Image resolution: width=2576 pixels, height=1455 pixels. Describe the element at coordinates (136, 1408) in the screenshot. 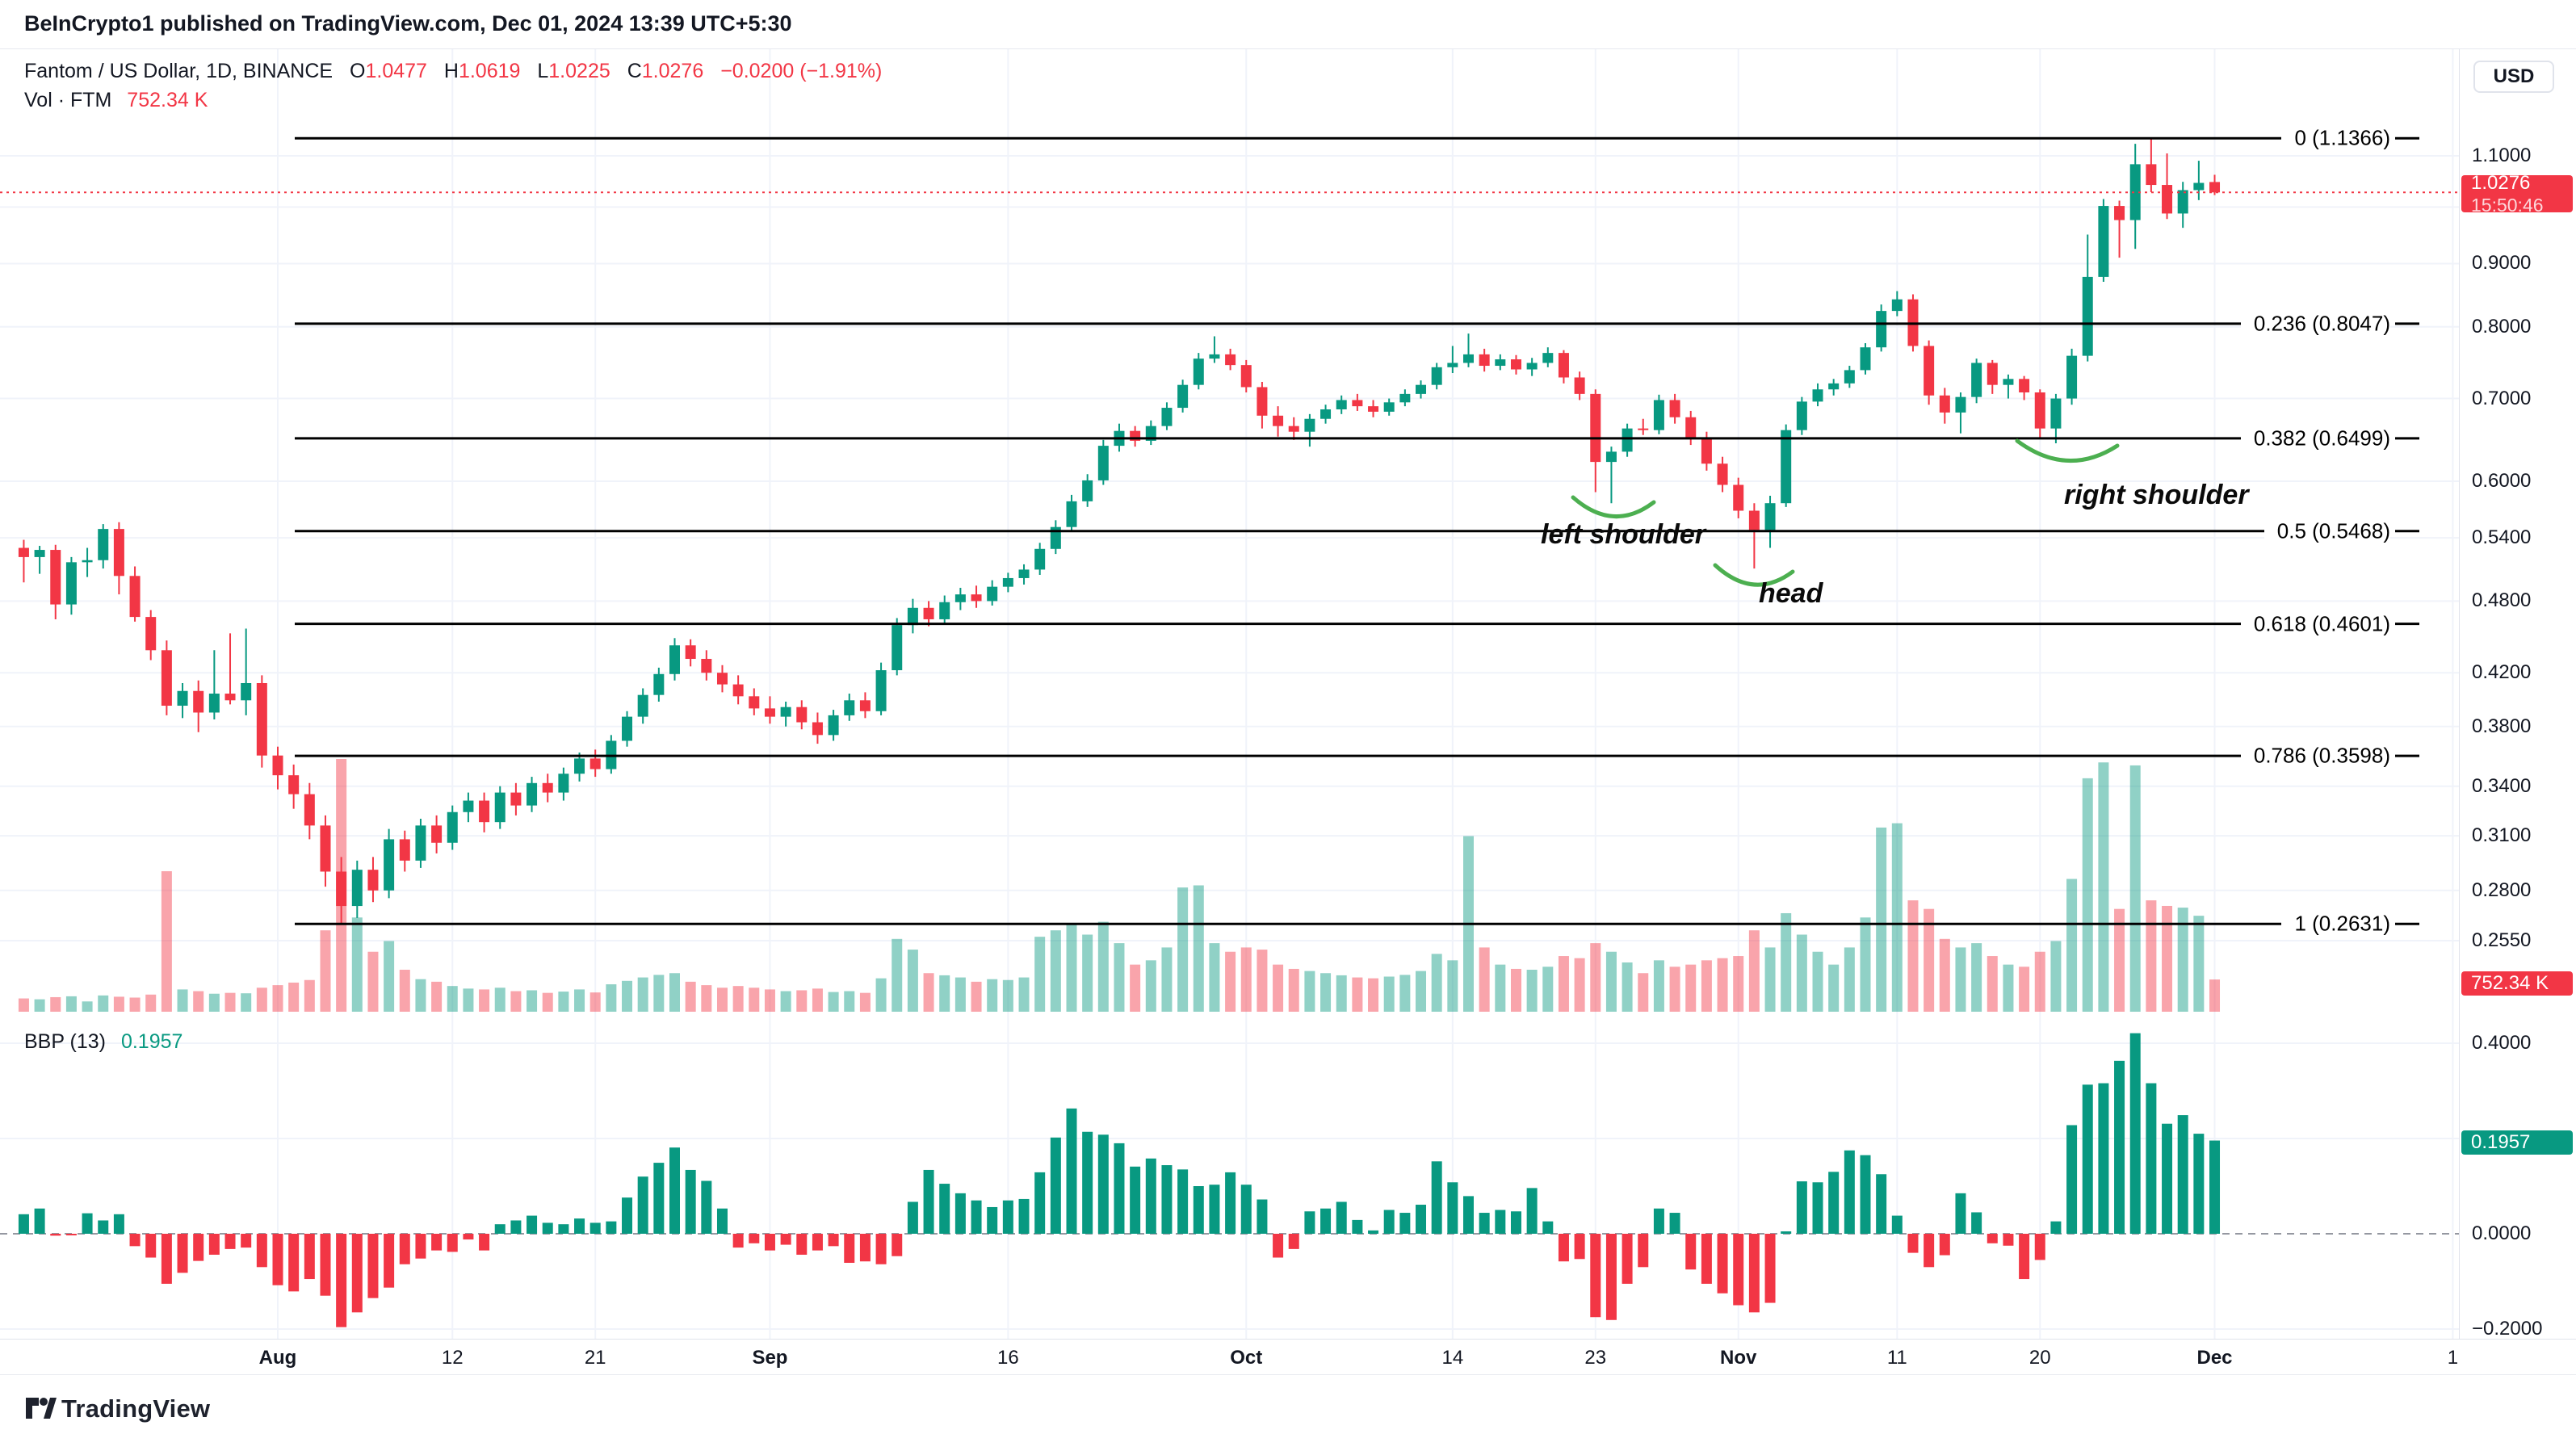

I see `tradingview-wordmark: TradingView` at that location.